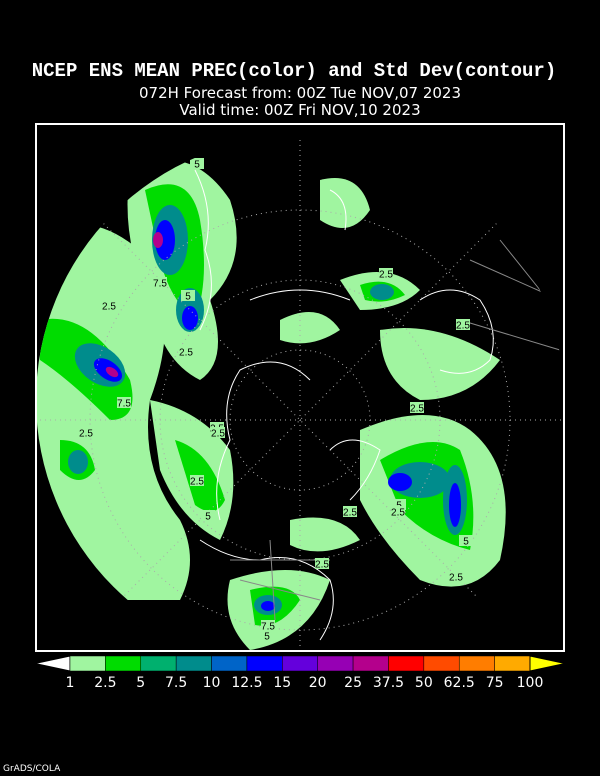  Describe the element at coordinates (52, 663) in the screenshot. I see `colorbar-low` at that location.